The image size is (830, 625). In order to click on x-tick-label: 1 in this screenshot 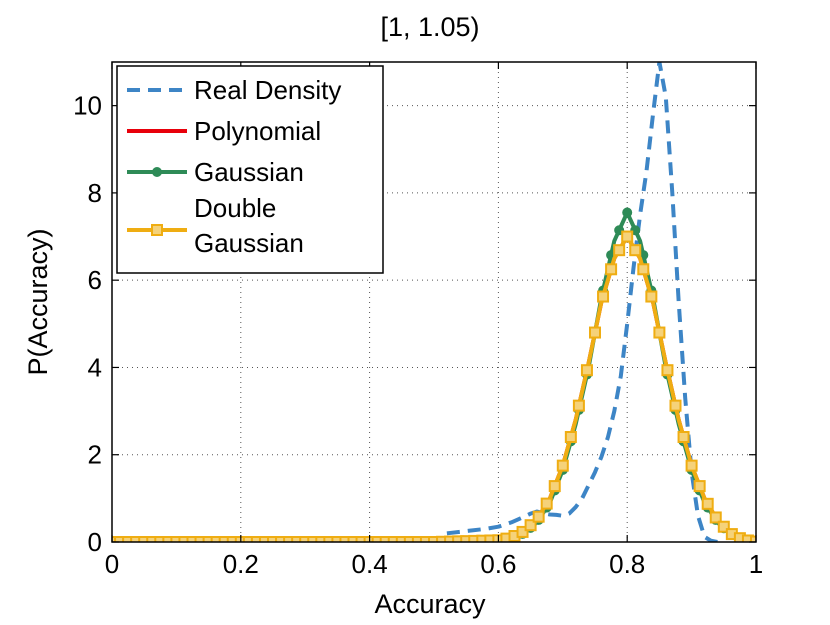, I will do `click(756, 564)`.